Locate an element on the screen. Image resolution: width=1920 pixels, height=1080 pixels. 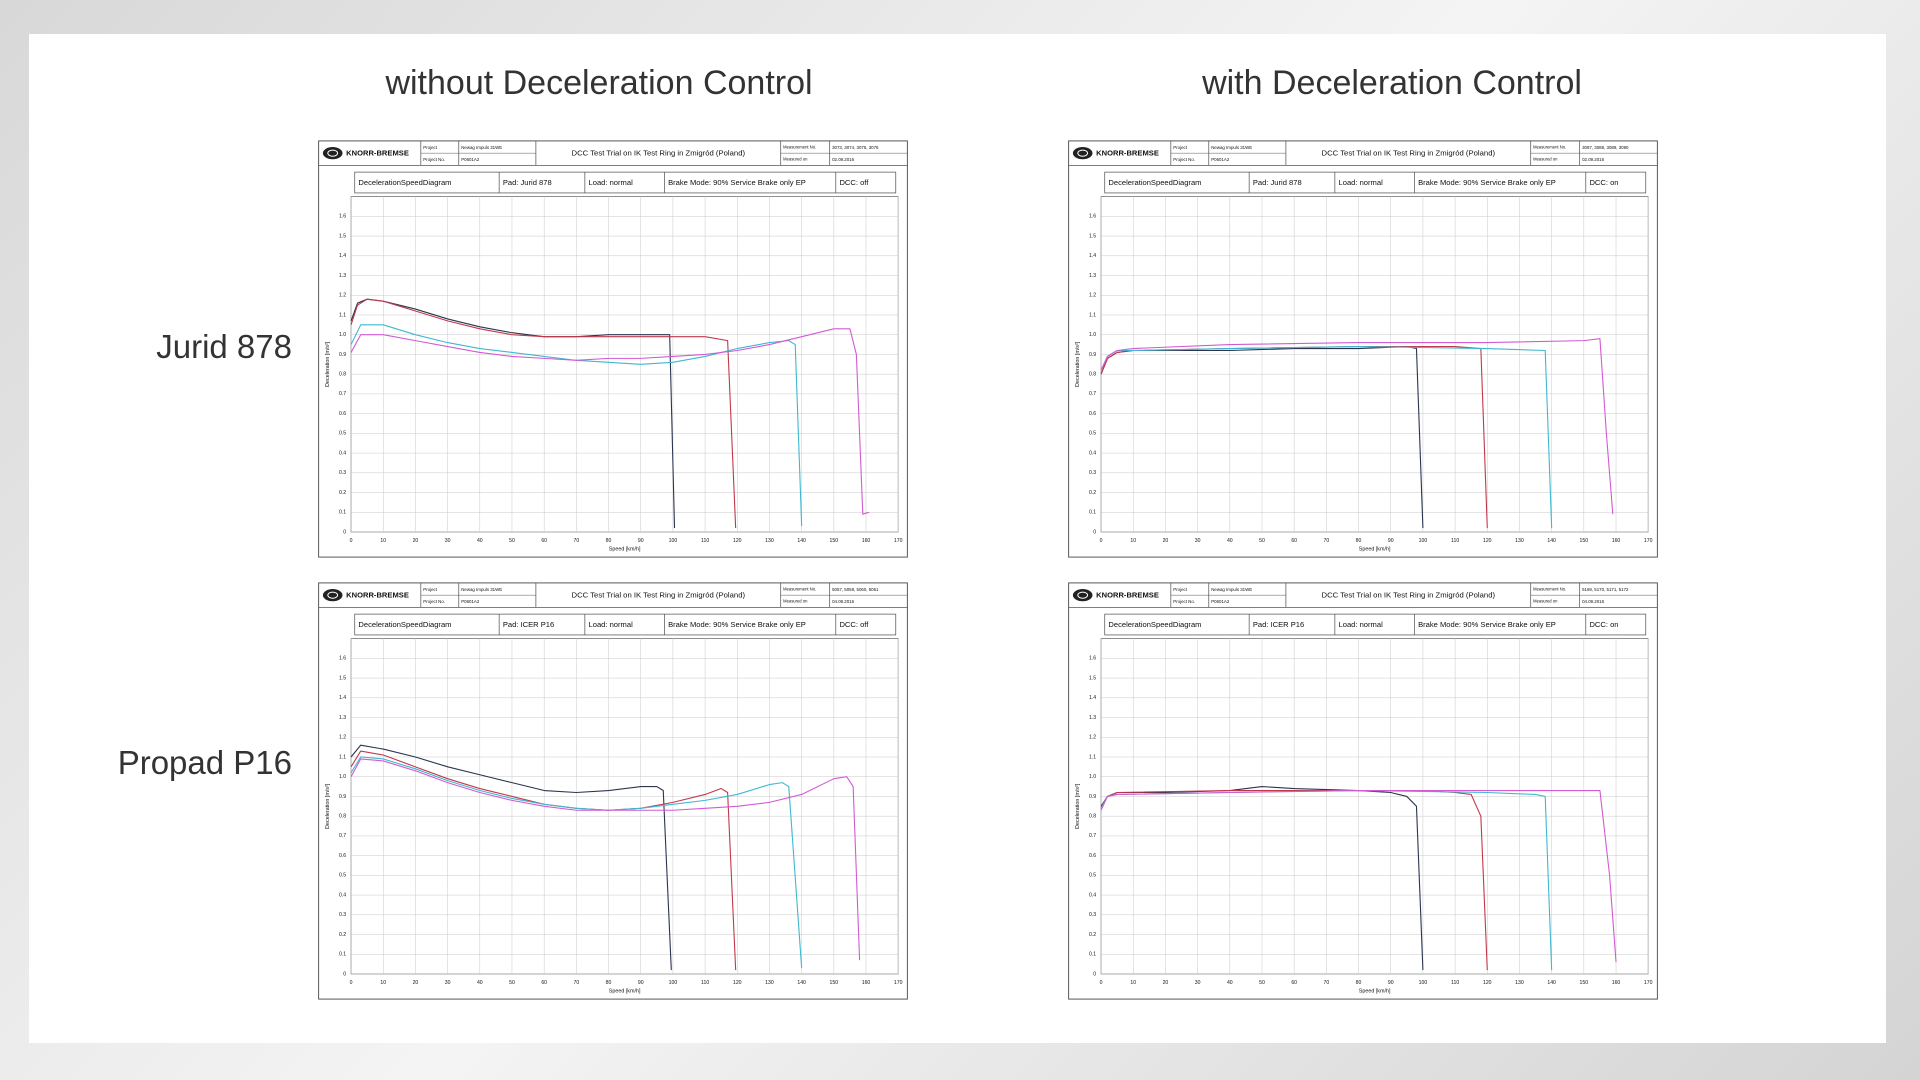
row-label: Jurid 878 is located at coordinates (224, 346).